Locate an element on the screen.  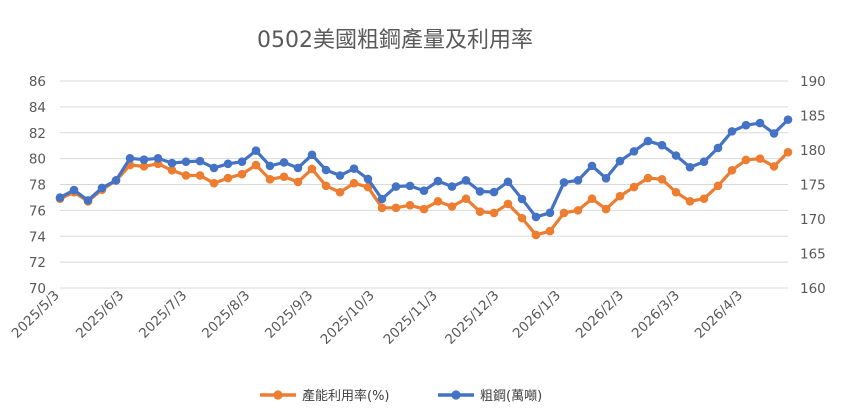
right-tick-label: 190 is located at coordinates (813, 82).